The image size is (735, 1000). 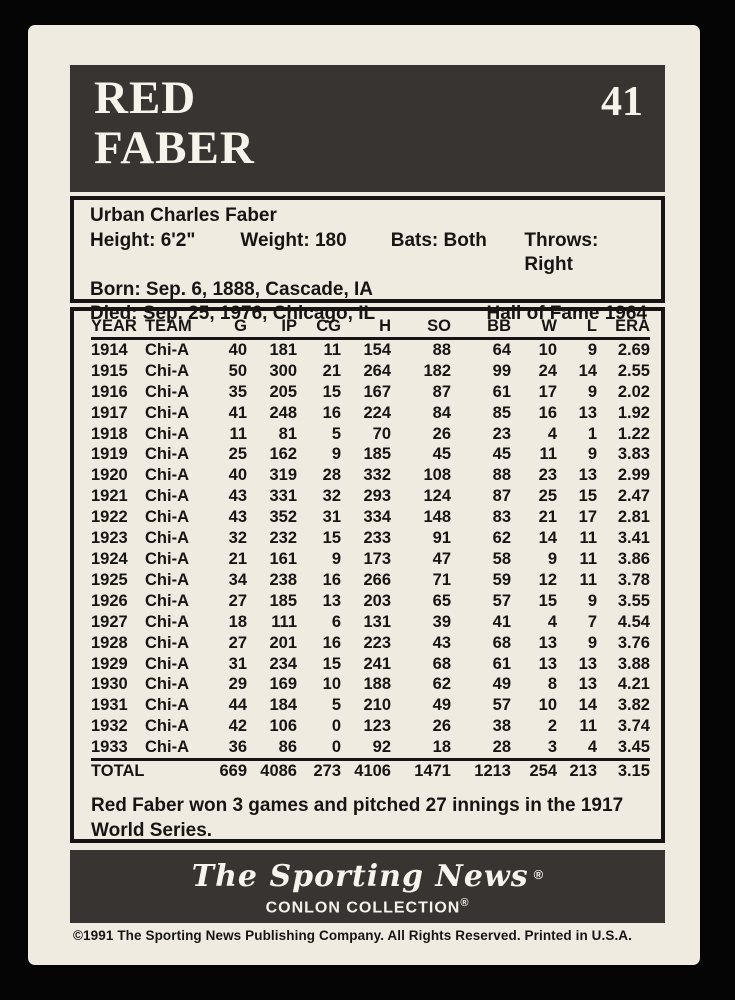 I want to click on stat-cell: 148, so click(x=437, y=517).